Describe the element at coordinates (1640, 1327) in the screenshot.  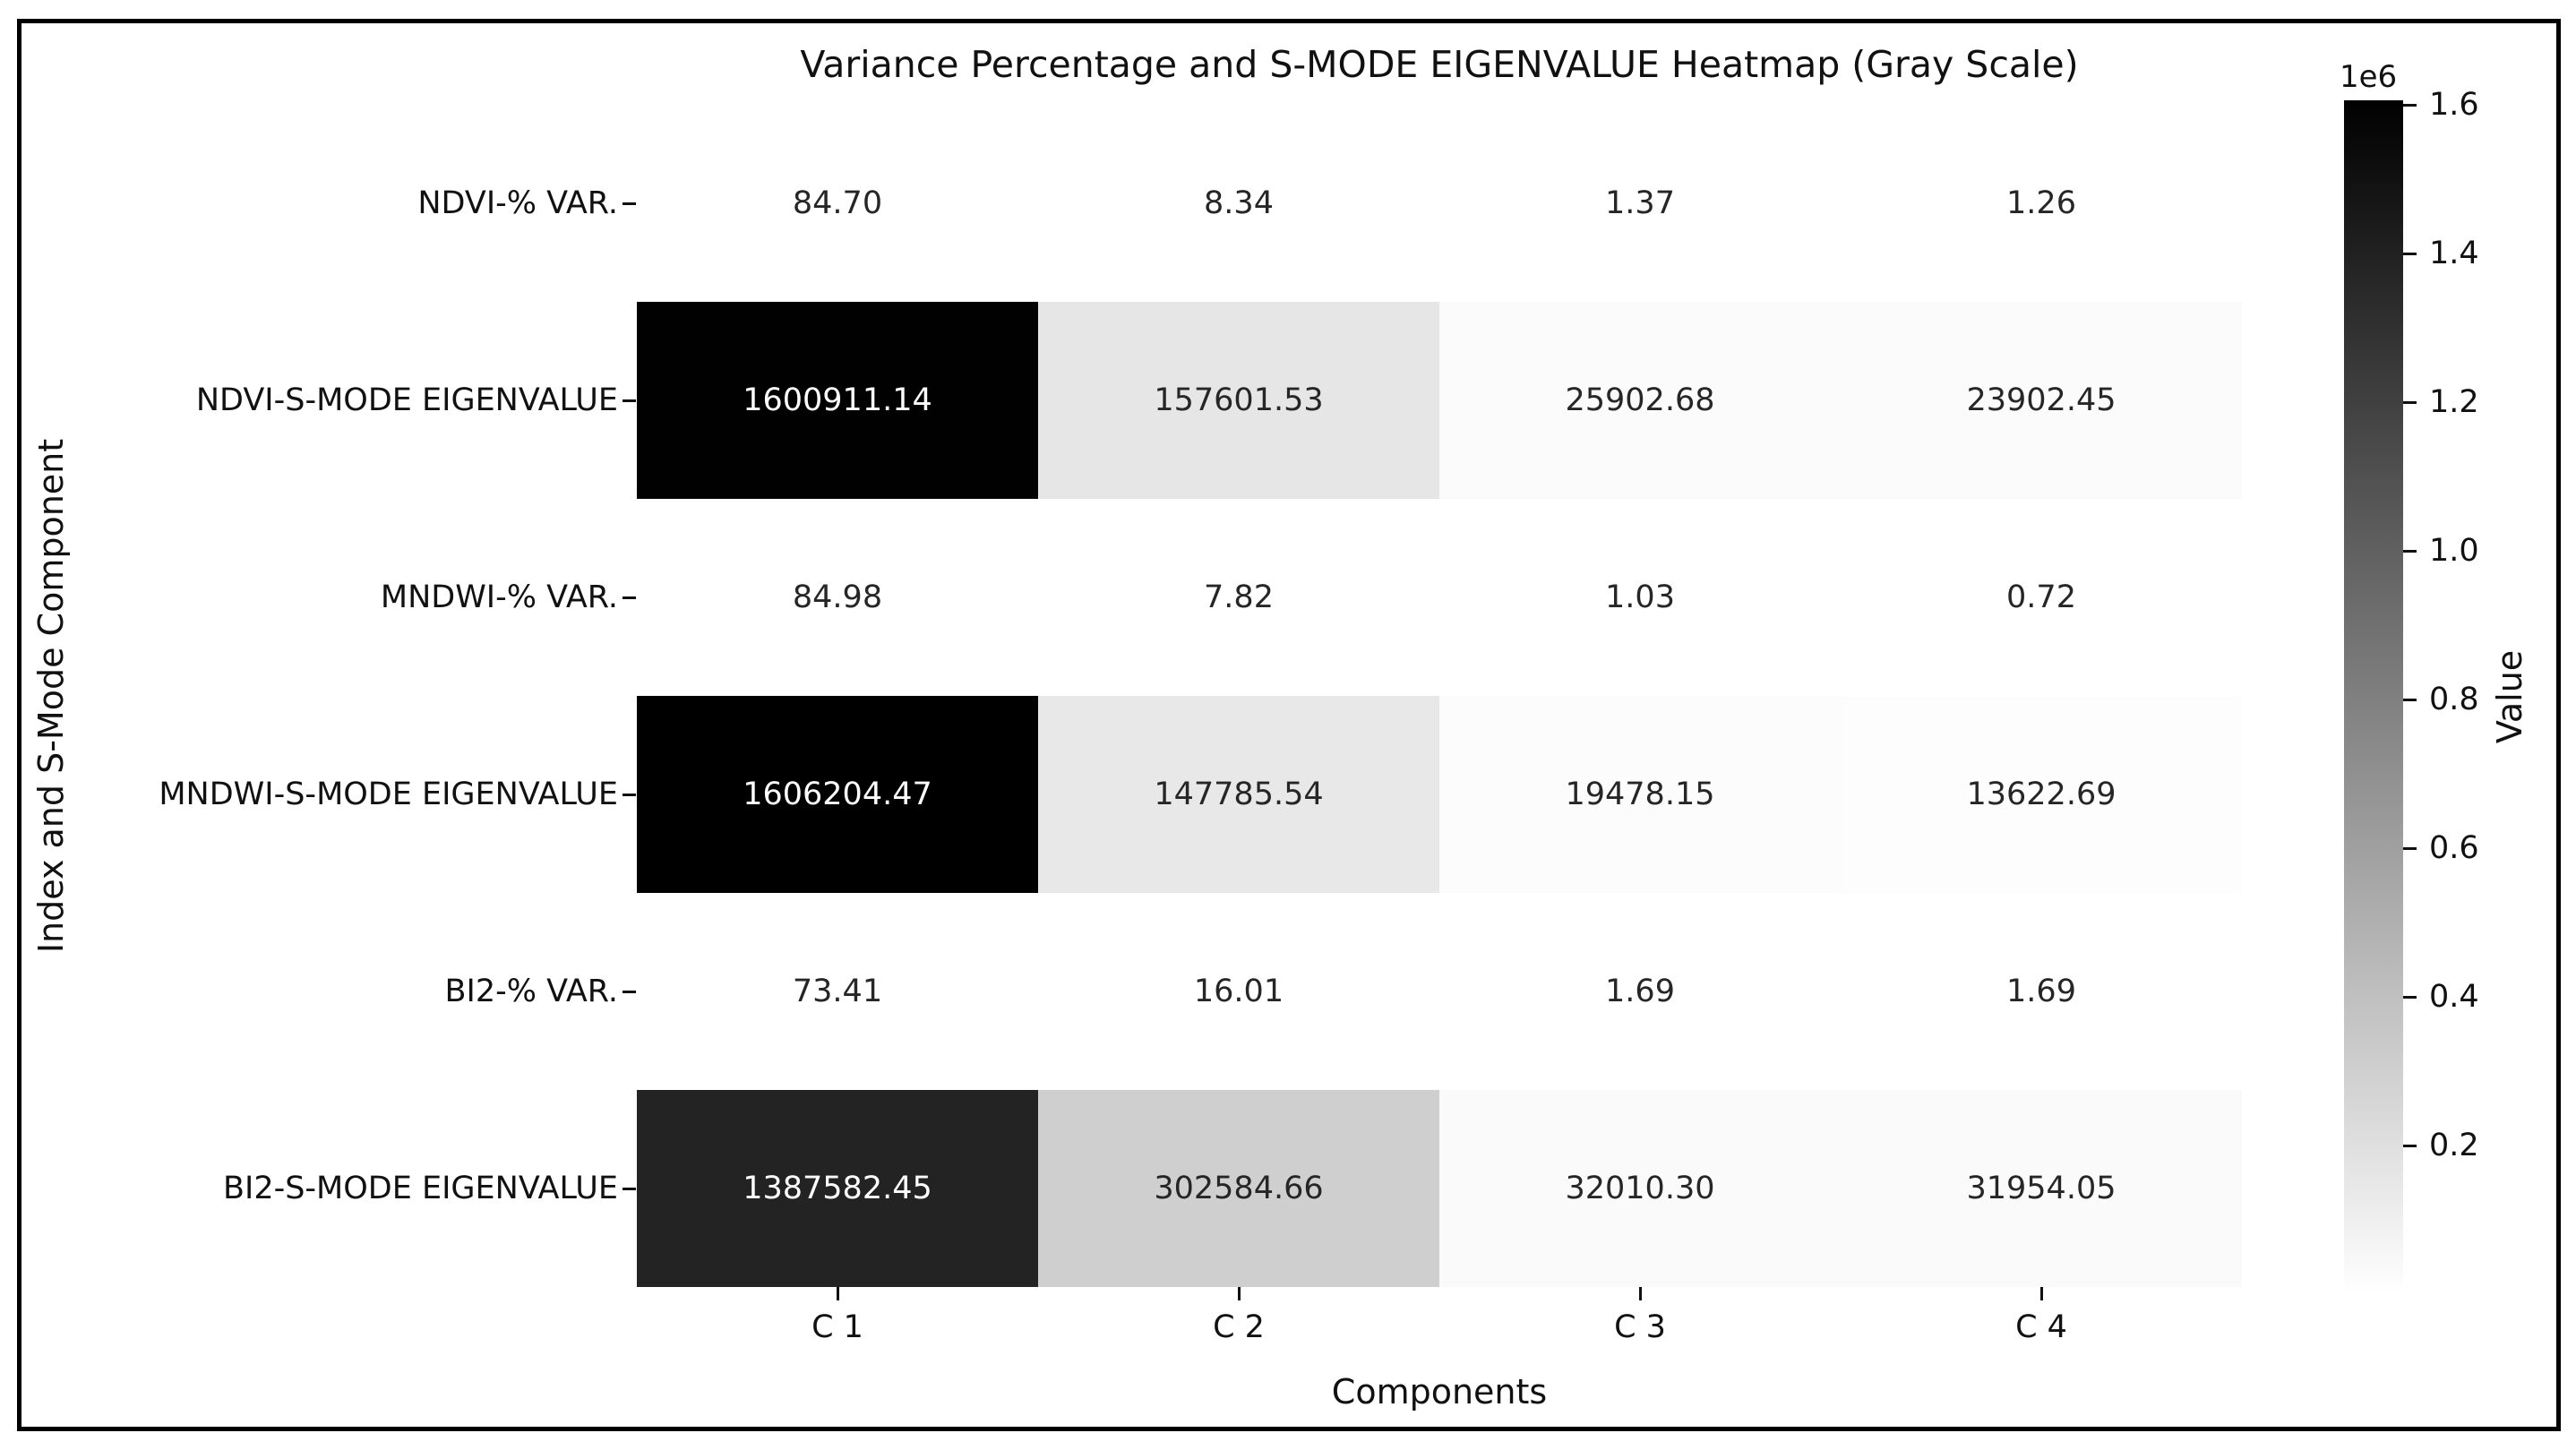
I see `x-tick-label: C 3` at that location.